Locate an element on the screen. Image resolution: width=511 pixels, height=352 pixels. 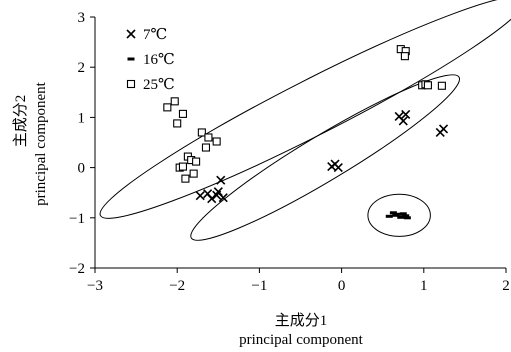
x-tick-label: 2 is located at coordinates (506, 286).